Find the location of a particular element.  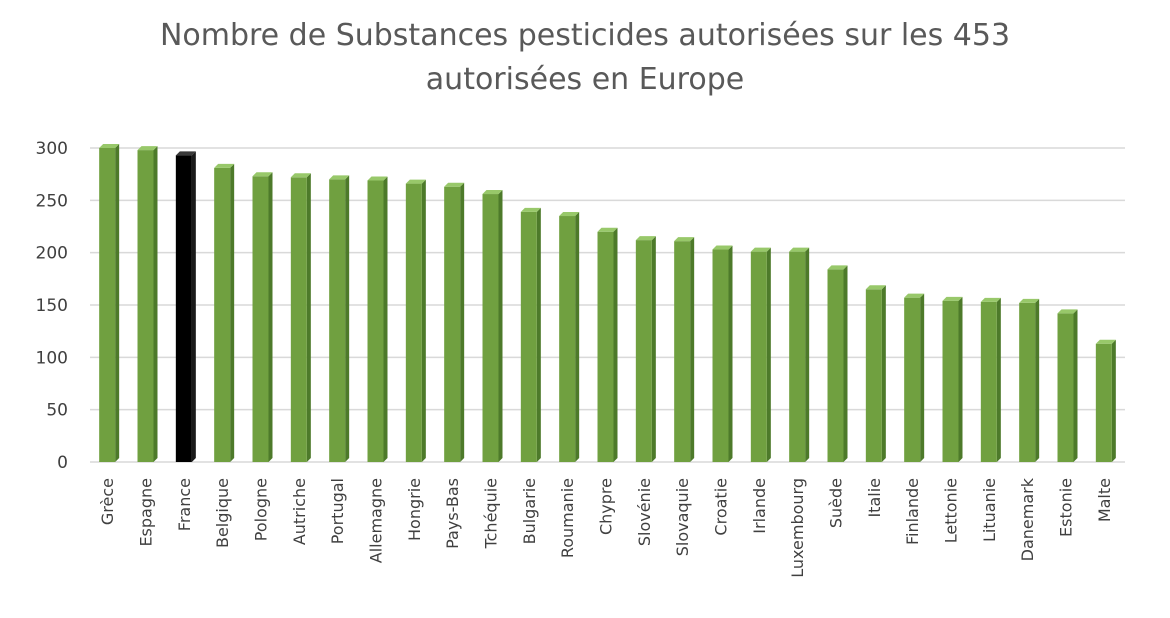

x-tick-label: Tchéquie is located at coordinates (491, 513).